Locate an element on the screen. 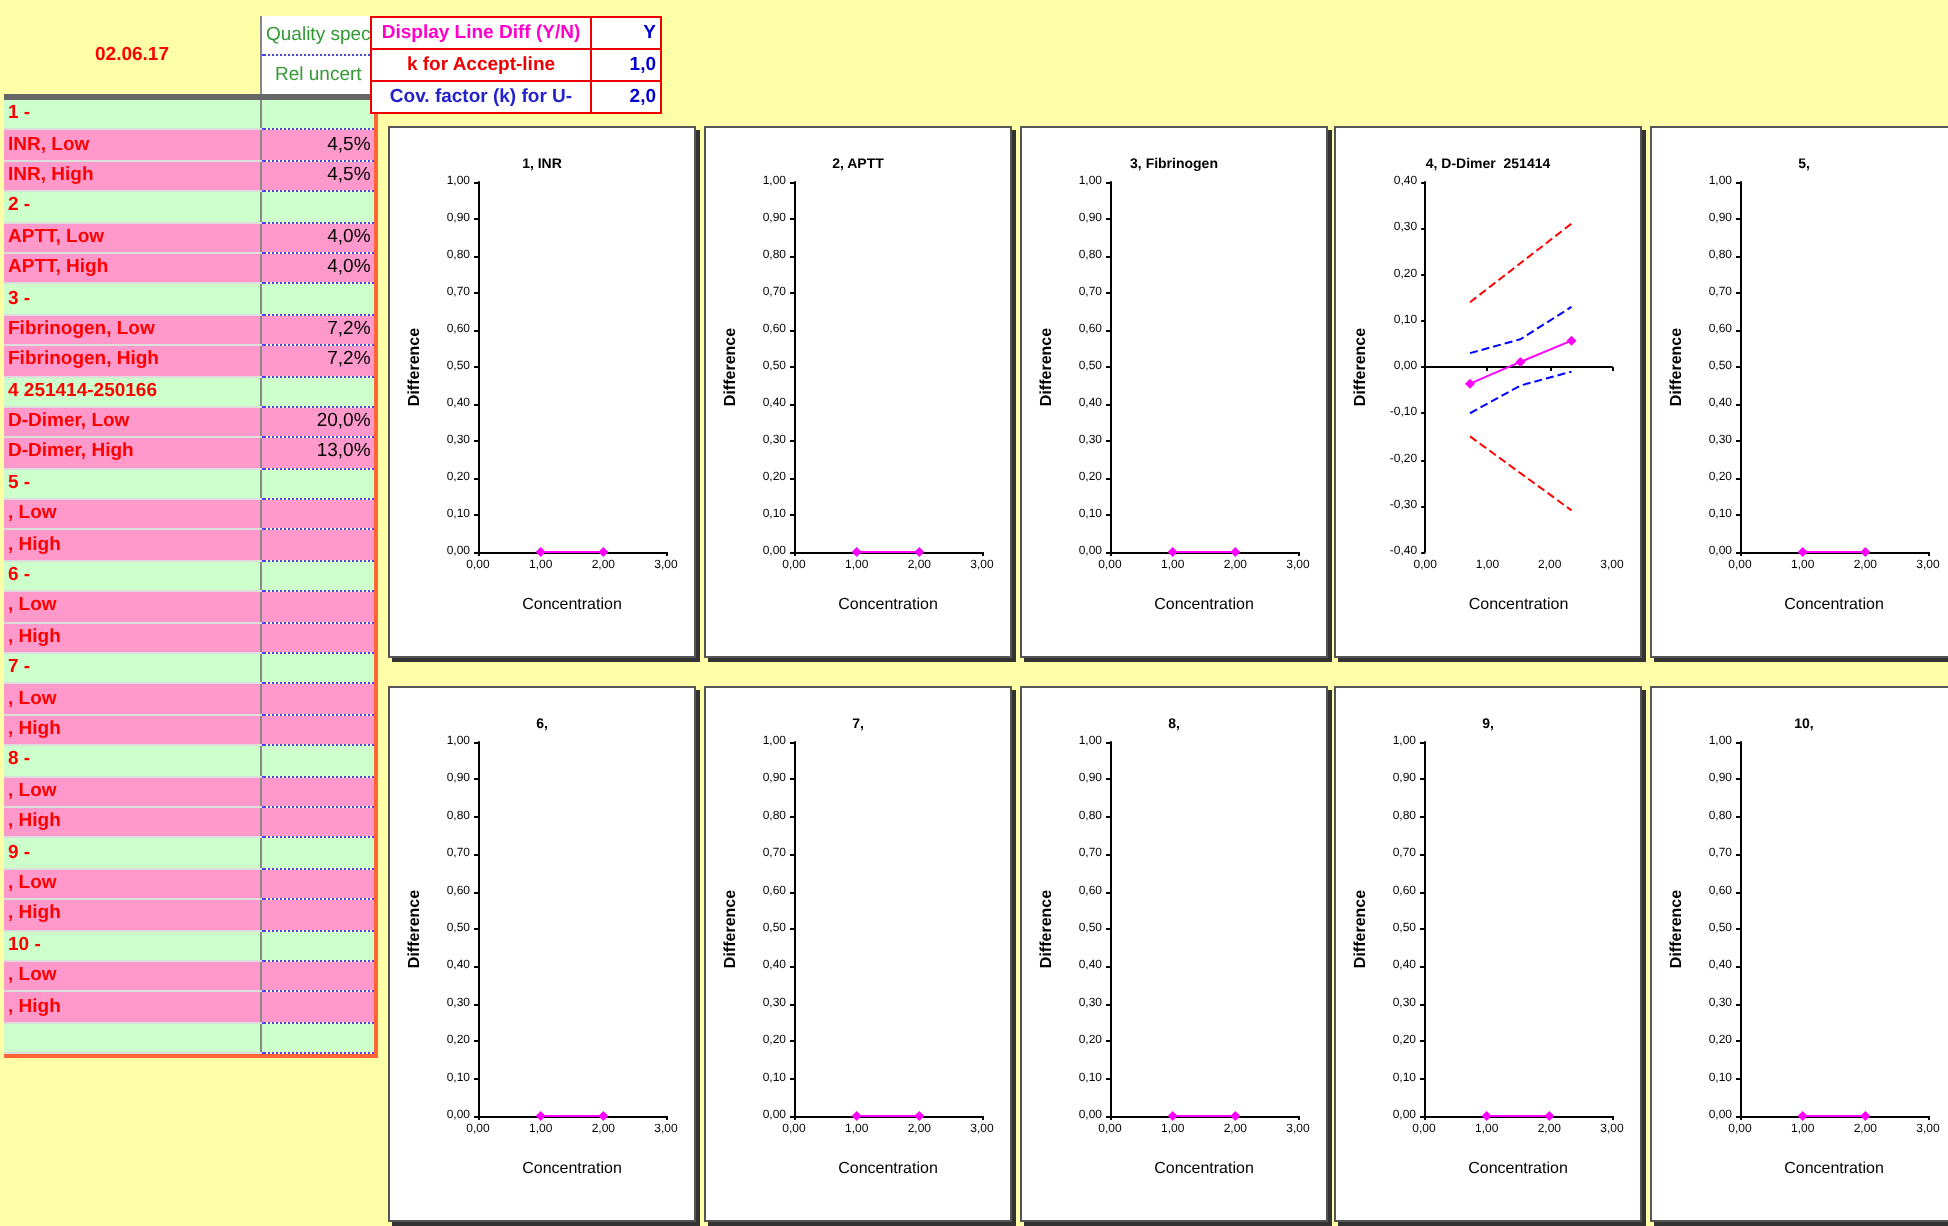 This screenshot has width=1948, height=1226. category-label: Fibrinogen, High is located at coordinates (132, 361).